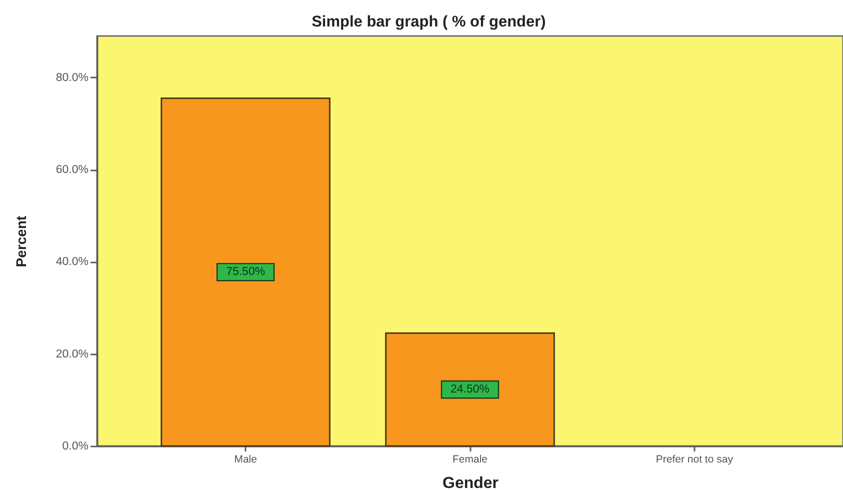 The width and height of the screenshot is (843, 490). I want to click on x-tick-label: Female, so click(470, 460).